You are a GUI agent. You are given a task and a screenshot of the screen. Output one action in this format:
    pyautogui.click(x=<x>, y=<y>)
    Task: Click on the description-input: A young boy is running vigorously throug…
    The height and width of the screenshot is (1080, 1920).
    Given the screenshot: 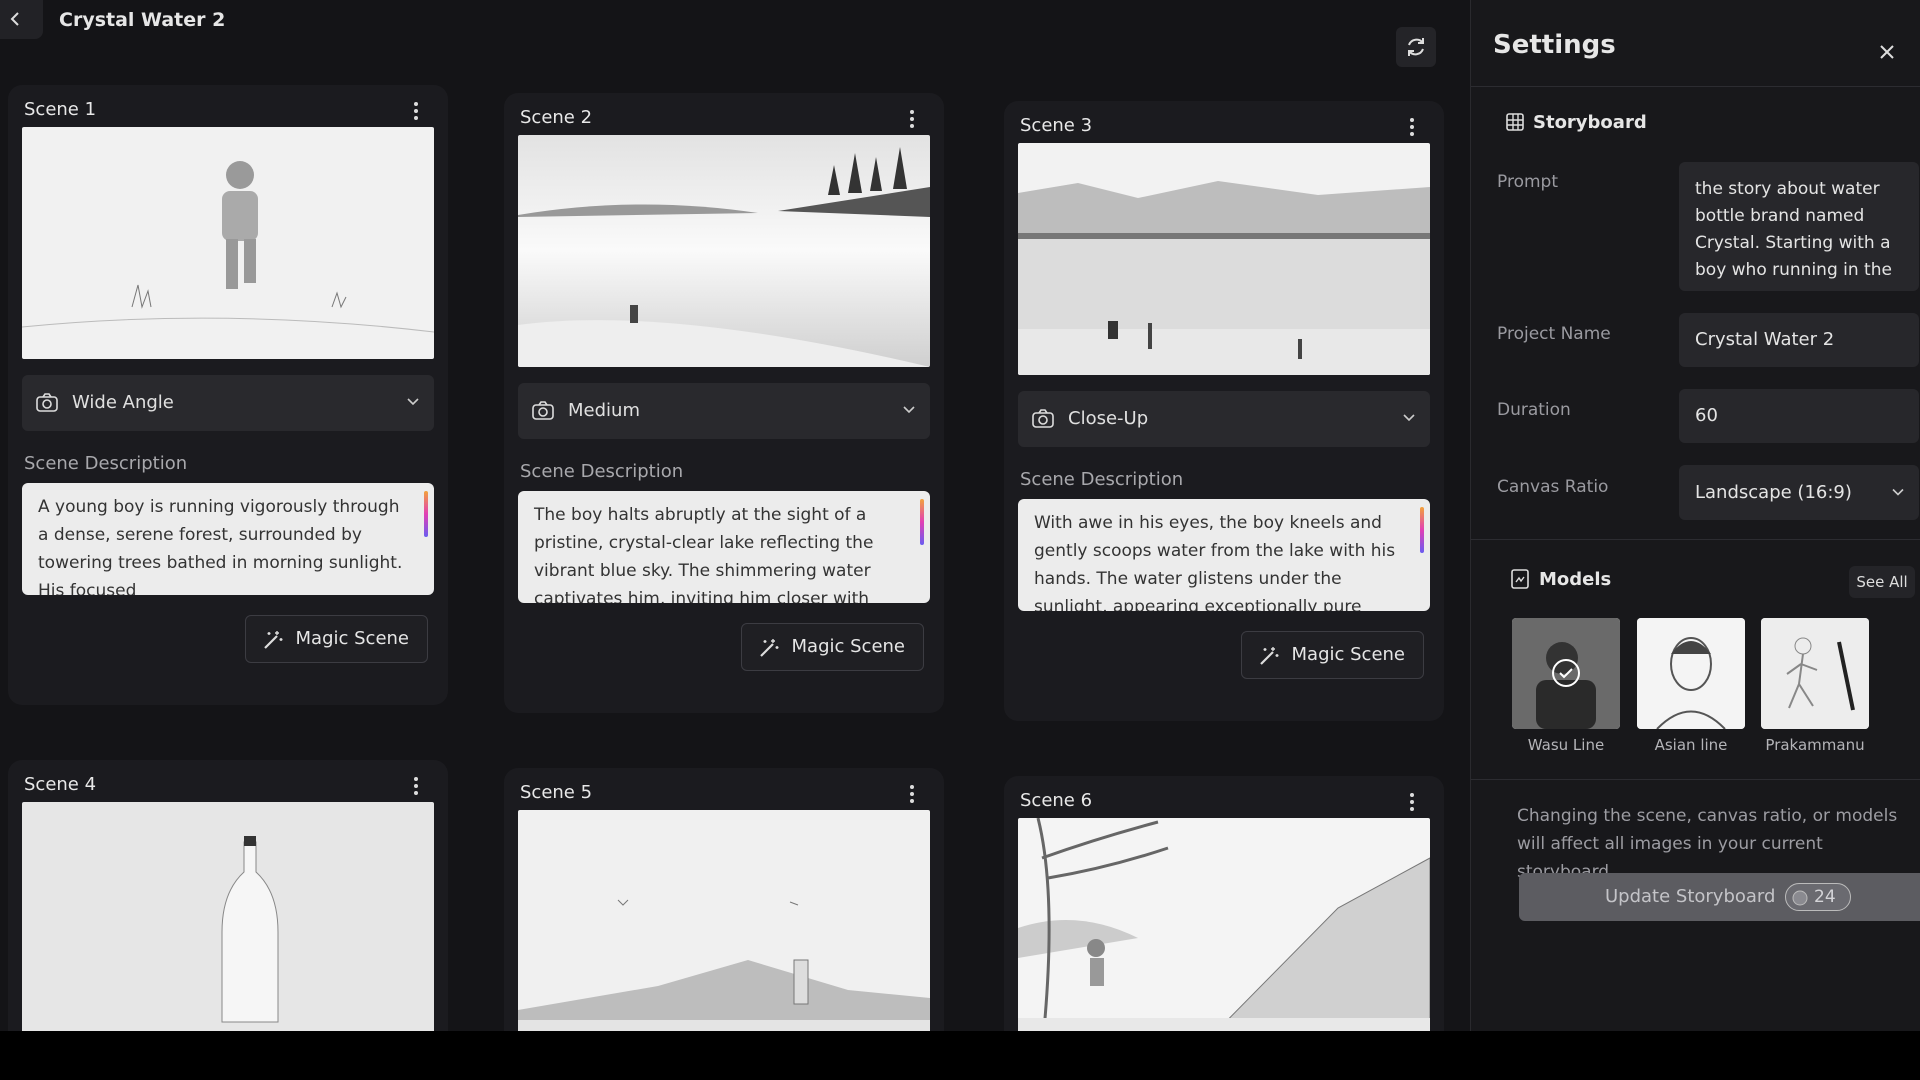 What is the action you would take?
    pyautogui.click(x=228, y=539)
    